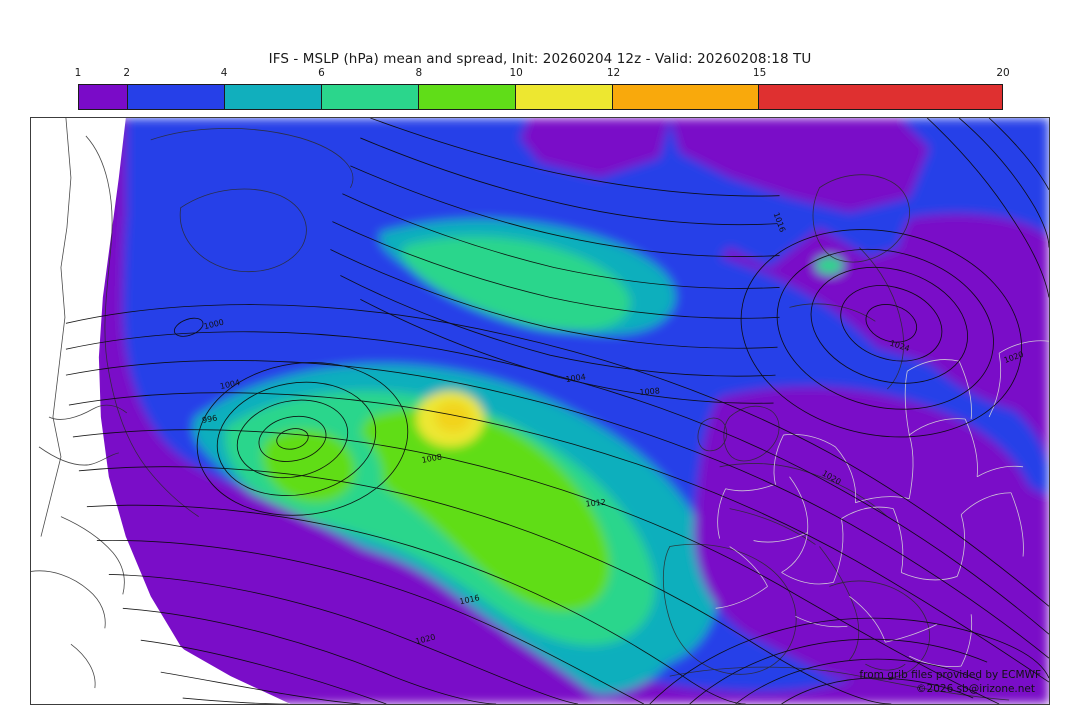 The image size is (1080, 718). I want to click on secondary-spread-lobe-core, so click(309, 466).